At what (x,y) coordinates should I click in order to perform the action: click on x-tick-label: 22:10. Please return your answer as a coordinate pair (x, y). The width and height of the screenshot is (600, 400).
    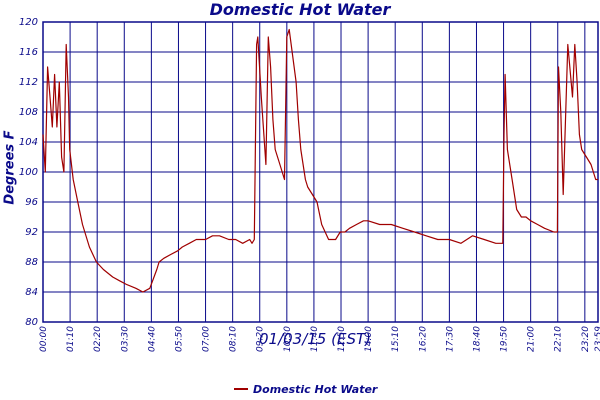
    Looking at the image, I should click on (559, 339).